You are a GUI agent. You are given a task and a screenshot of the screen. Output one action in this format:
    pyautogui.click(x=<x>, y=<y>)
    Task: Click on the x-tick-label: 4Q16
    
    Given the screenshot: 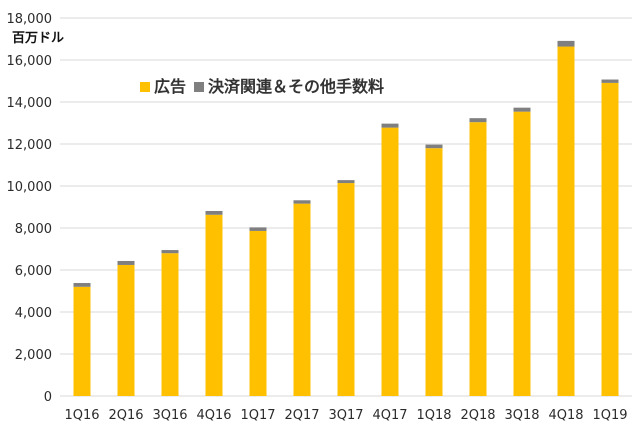 What is the action you would take?
    pyautogui.click(x=213, y=415)
    